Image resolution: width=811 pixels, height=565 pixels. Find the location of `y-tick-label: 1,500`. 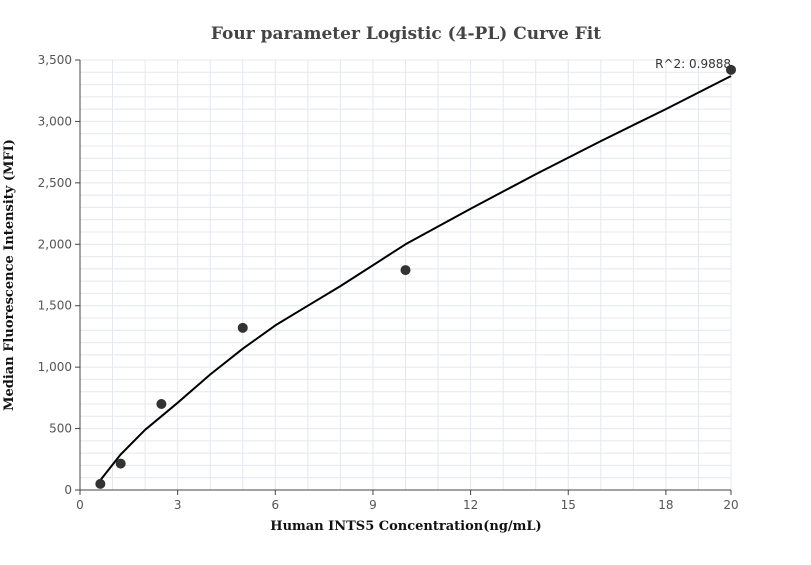

y-tick-label: 1,500 is located at coordinates (55, 306).